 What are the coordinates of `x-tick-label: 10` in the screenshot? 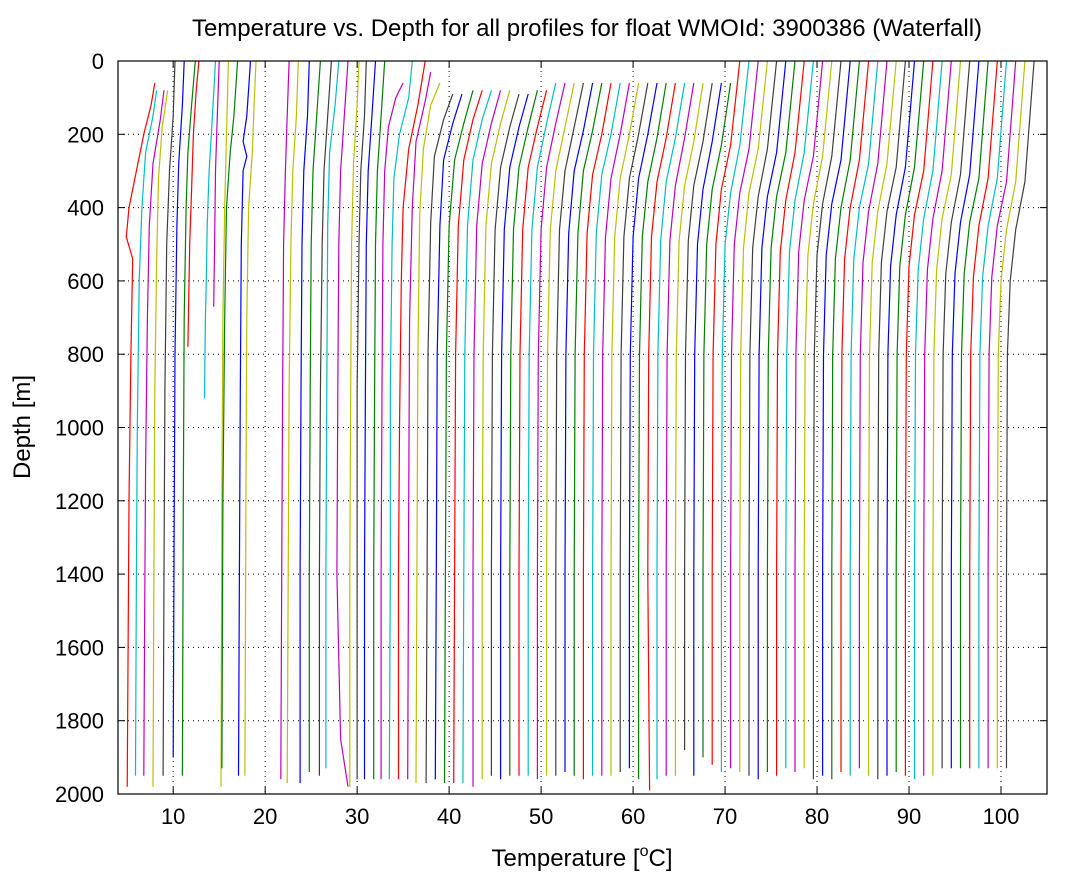 It's located at (173, 816).